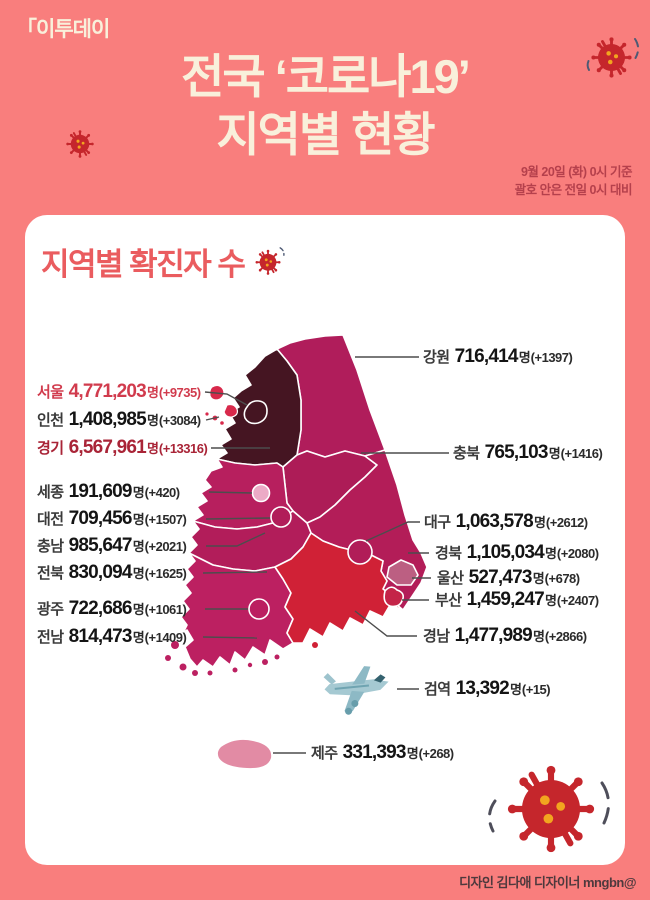 The height and width of the screenshot is (900, 650). What do you see at coordinates (493, 635) in the screenshot?
I see `region-value: 1,477,989` at bounding box center [493, 635].